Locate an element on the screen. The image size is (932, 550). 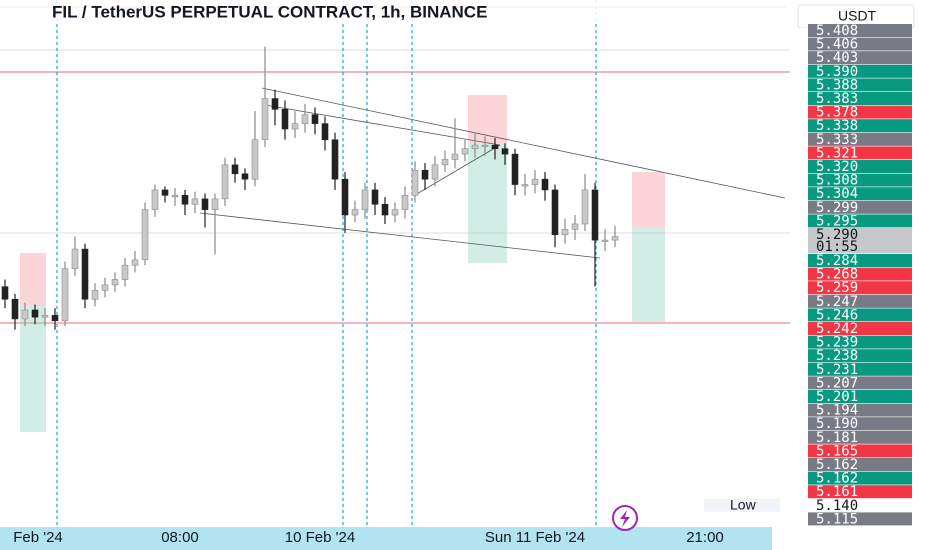
time-axis is located at coordinates (386, 538).